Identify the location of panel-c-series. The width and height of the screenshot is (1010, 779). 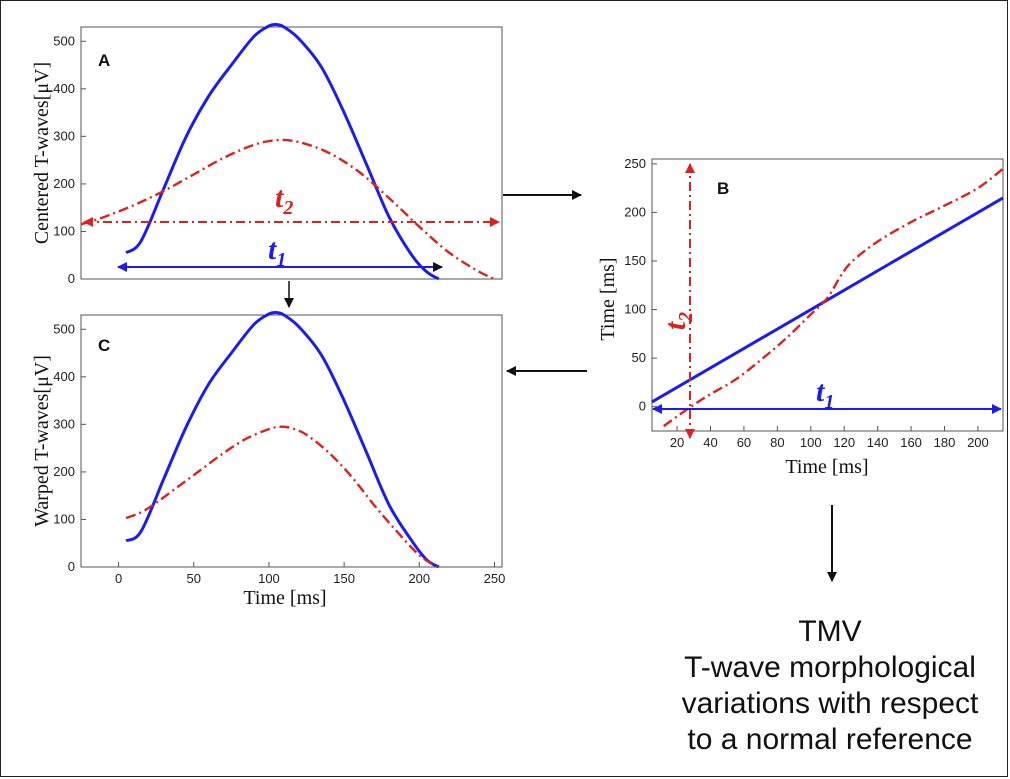
(282, 439).